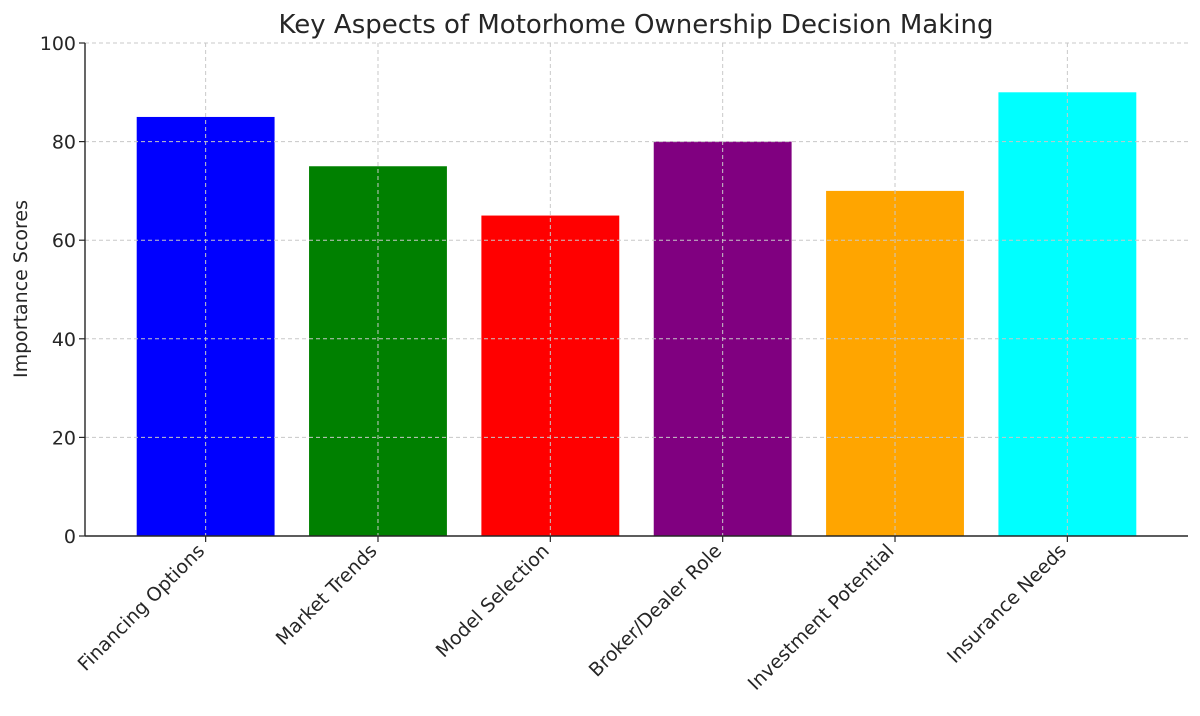 This screenshot has height=716, width=1200. Describe the element at coordinates (142, 608) in the screenshot. I see `x-tick-label: Financing Options` at that location.